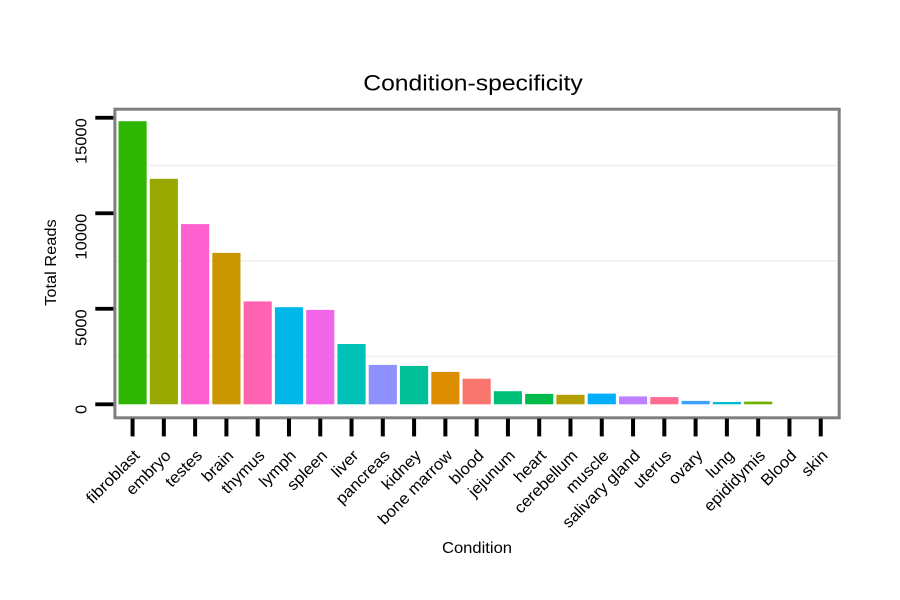 The width and height of the screenshot is (900, 600). What do you see at coordinates (82, 237) in the screenshot?
I see `svg-text: 10000` at bounding box center [82, 237].